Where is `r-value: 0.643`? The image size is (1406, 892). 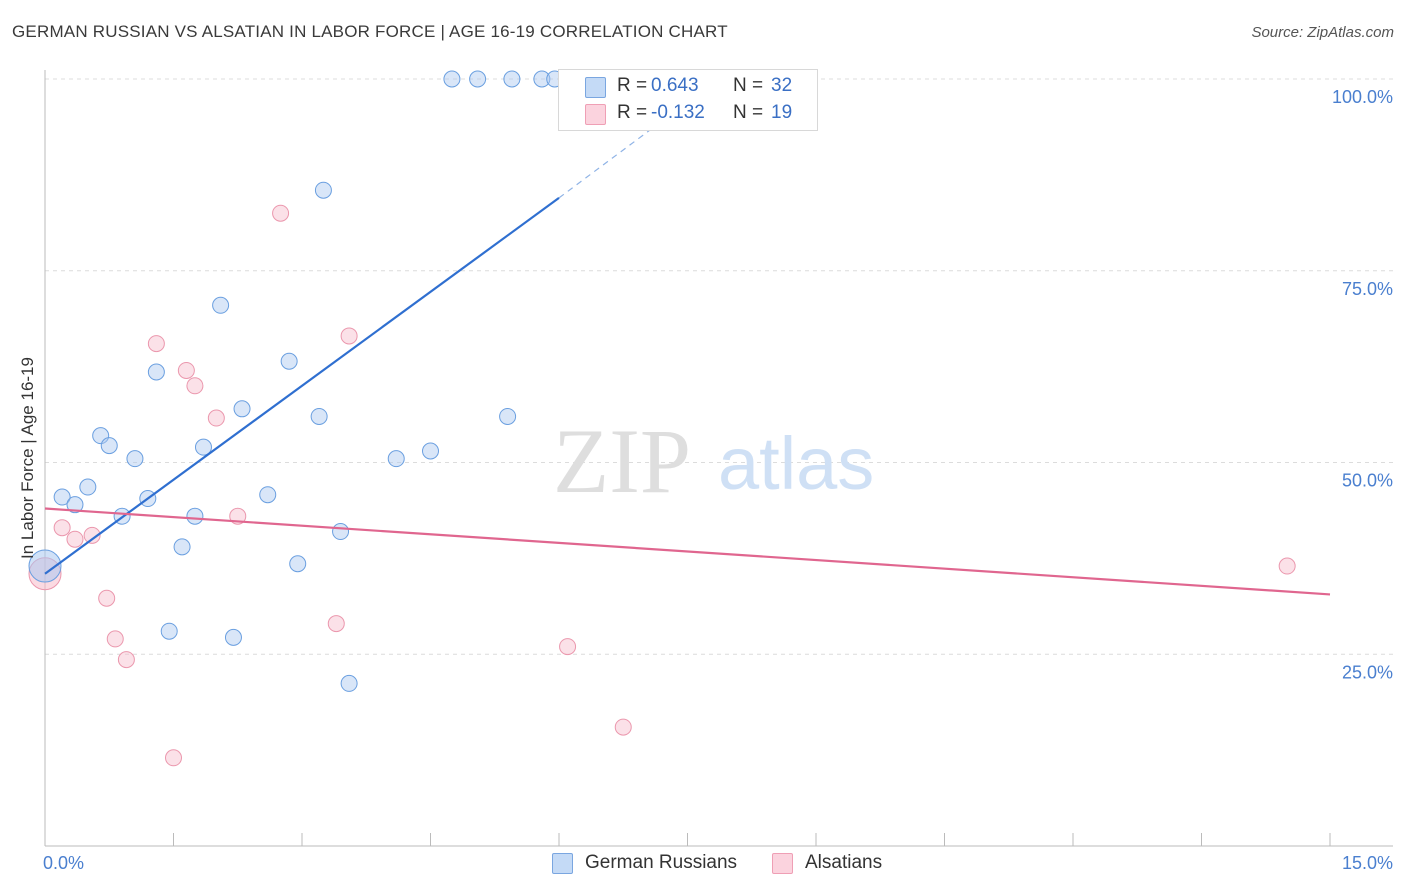
r-value: 0.643 is located at coordinates (675, 85).